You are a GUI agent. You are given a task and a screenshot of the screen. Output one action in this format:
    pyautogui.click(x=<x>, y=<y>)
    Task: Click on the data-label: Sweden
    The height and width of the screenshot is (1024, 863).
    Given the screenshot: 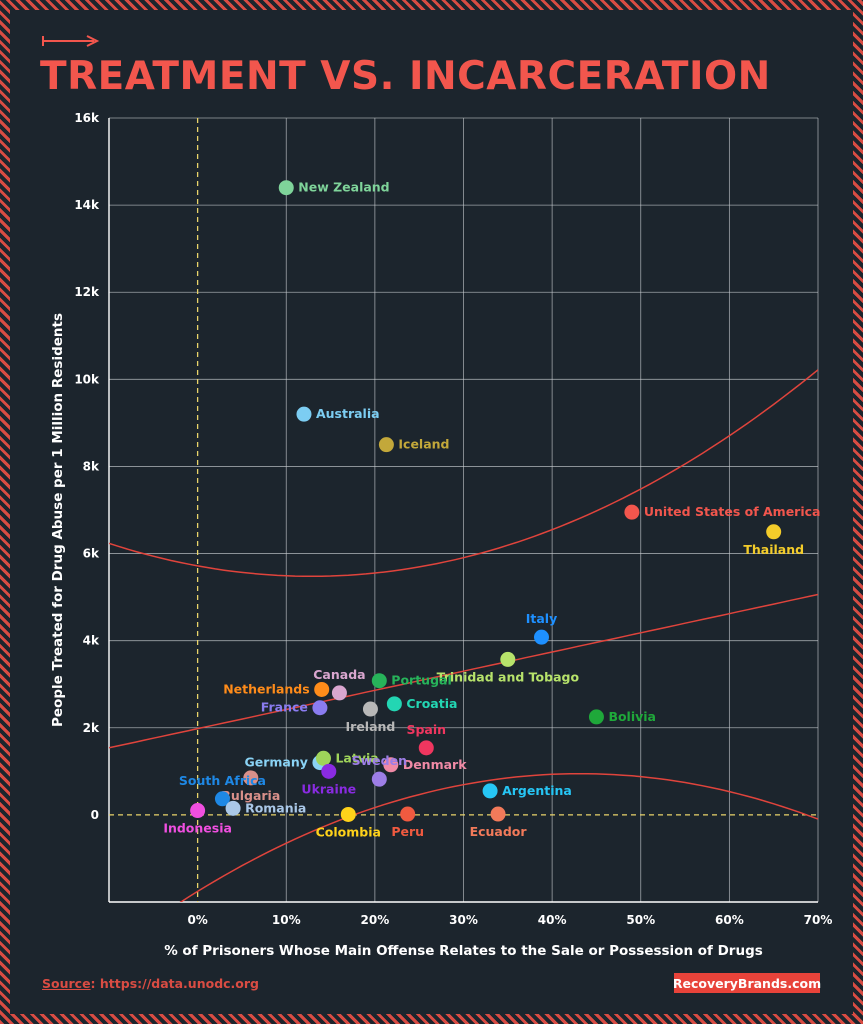 What is the action you would take?
    pyautogui.click(x=379, y=760)
    